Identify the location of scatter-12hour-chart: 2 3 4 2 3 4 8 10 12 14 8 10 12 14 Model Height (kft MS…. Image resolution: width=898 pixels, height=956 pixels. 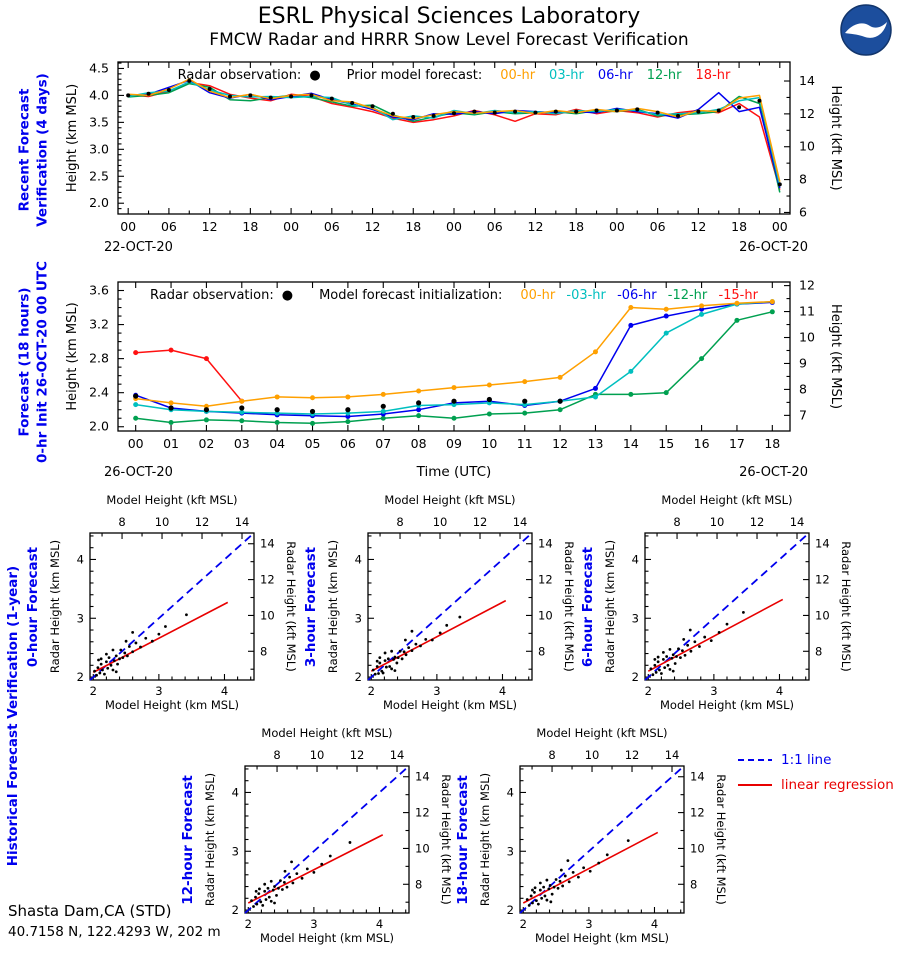
(328, 835).